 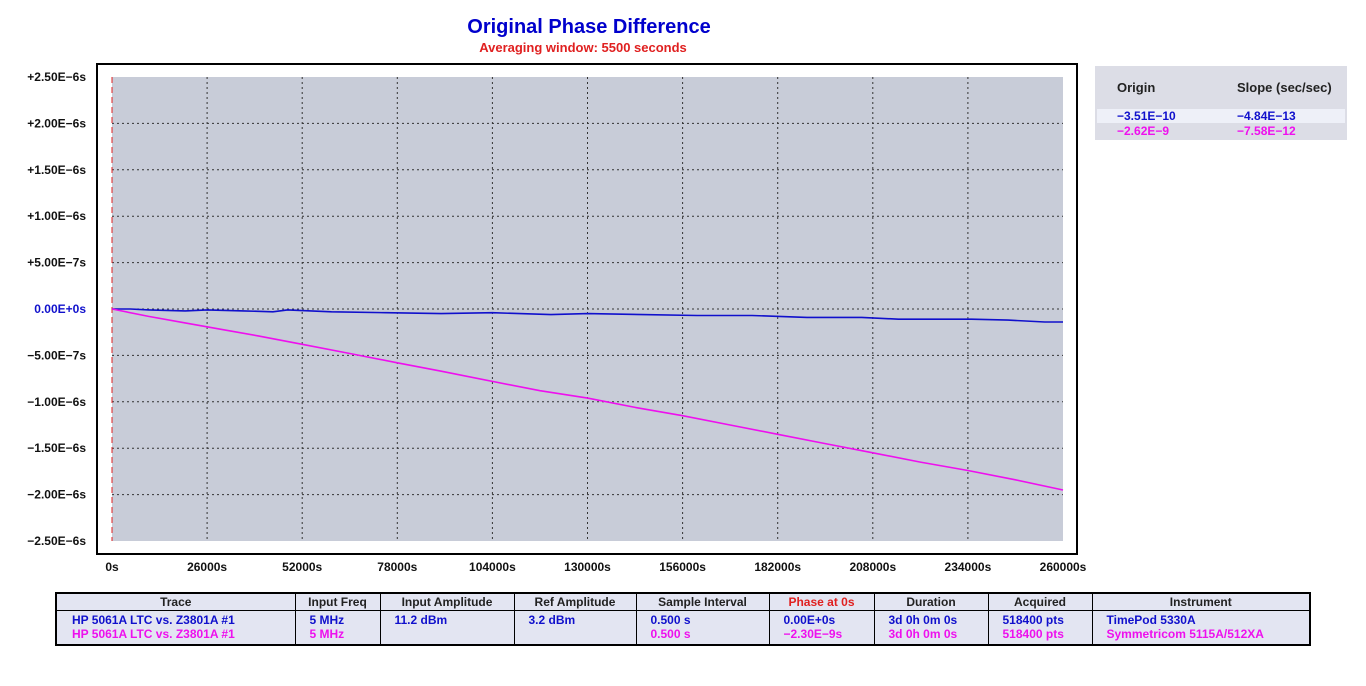 I want to click on cell-instrument: TimePod 5330A Symmetricom 5115A/512XA, so click(x=1201, y=627).